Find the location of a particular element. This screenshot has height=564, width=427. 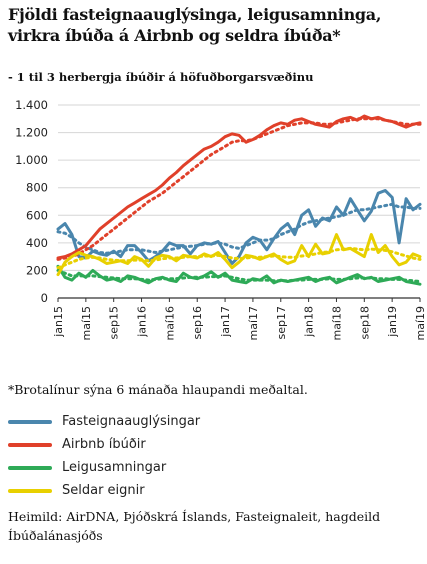

y-axis-ticks: 0 200 400 600 800 1.000 1.200 1.400 is located at coordinates (31, 201).